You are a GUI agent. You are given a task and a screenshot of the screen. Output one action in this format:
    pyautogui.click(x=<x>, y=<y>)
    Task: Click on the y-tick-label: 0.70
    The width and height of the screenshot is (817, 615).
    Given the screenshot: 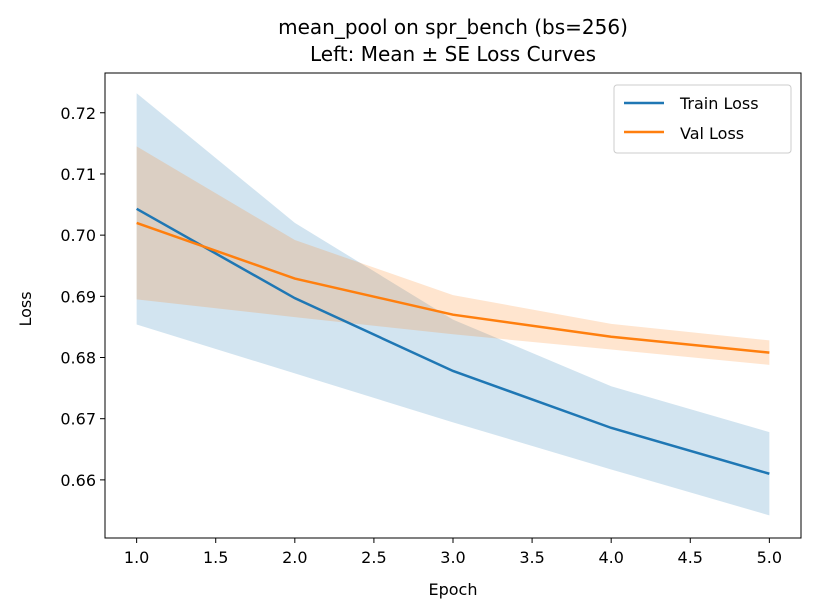 What is the action you would take?
    pyautogui.click(x=78, y=235)
    